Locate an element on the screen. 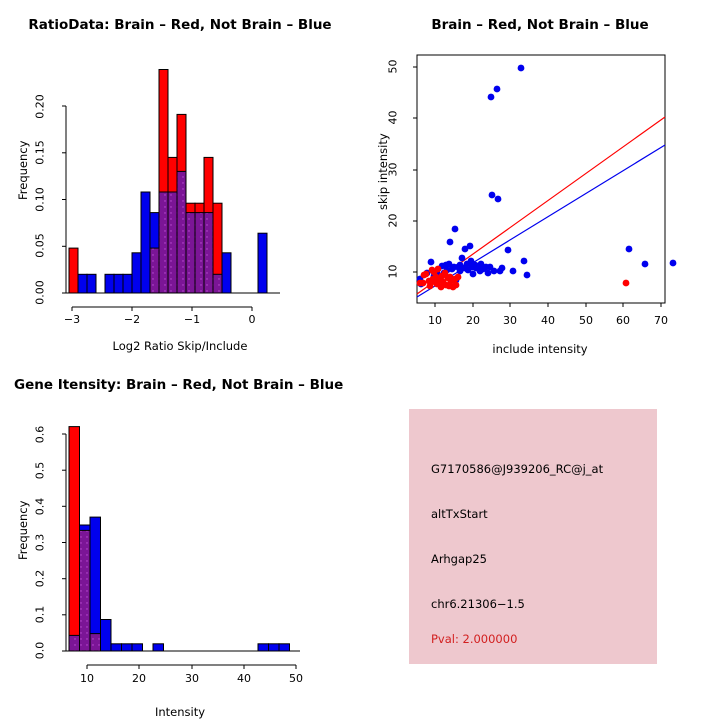 The width and height of the screenshot is (720, 720). scatter-xtick-0: 10 is located at coordinates (435, 320).